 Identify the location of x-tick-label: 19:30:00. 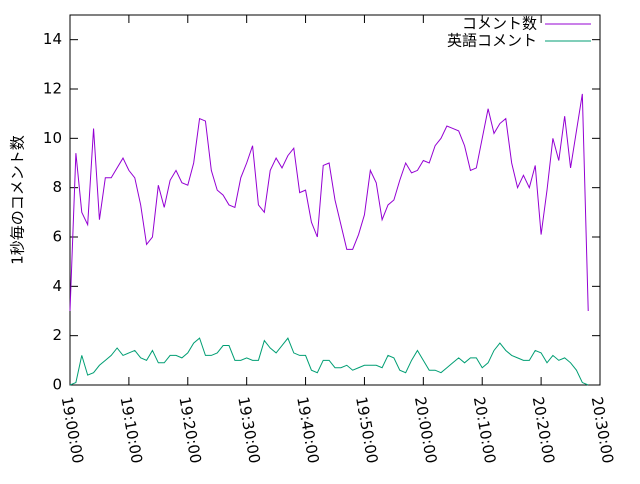
(248, 429).